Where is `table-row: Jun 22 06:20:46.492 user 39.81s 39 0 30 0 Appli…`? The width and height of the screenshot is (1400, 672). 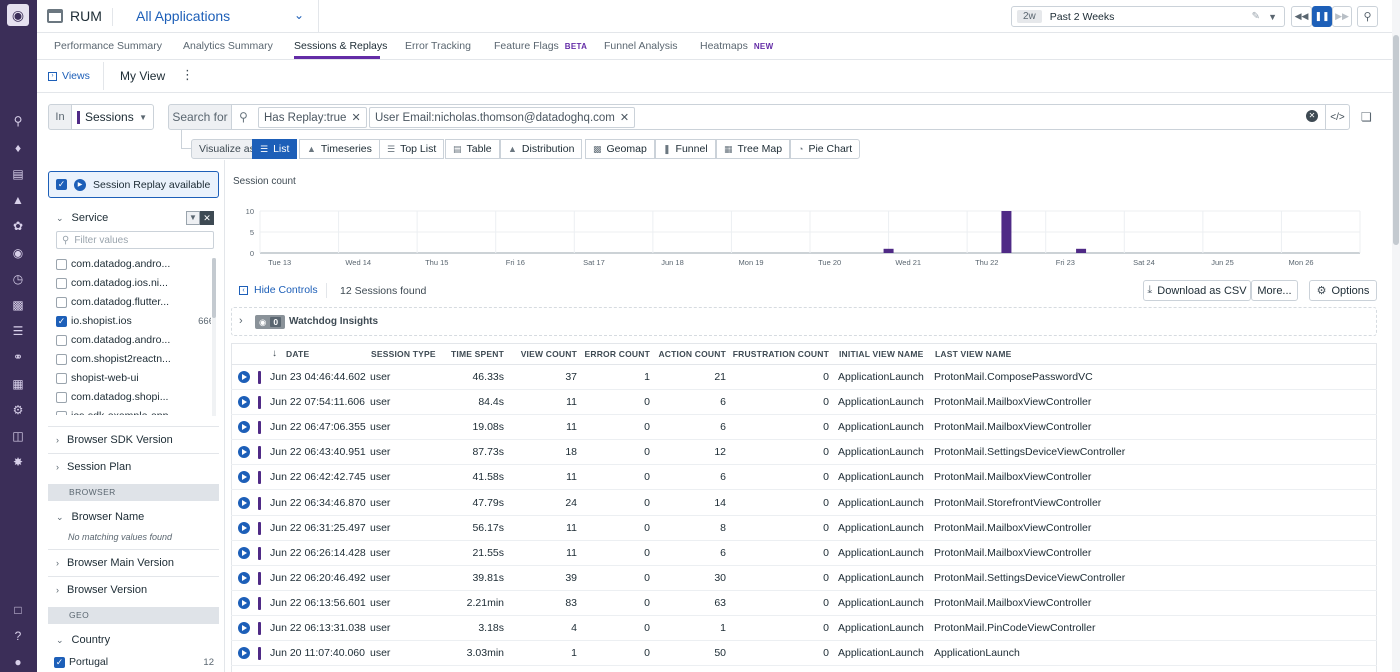
table-row: Jun 22 06:20:46.492 user 39.81s 39 0 30 0 Appli… is located at coordinates (804, 578).